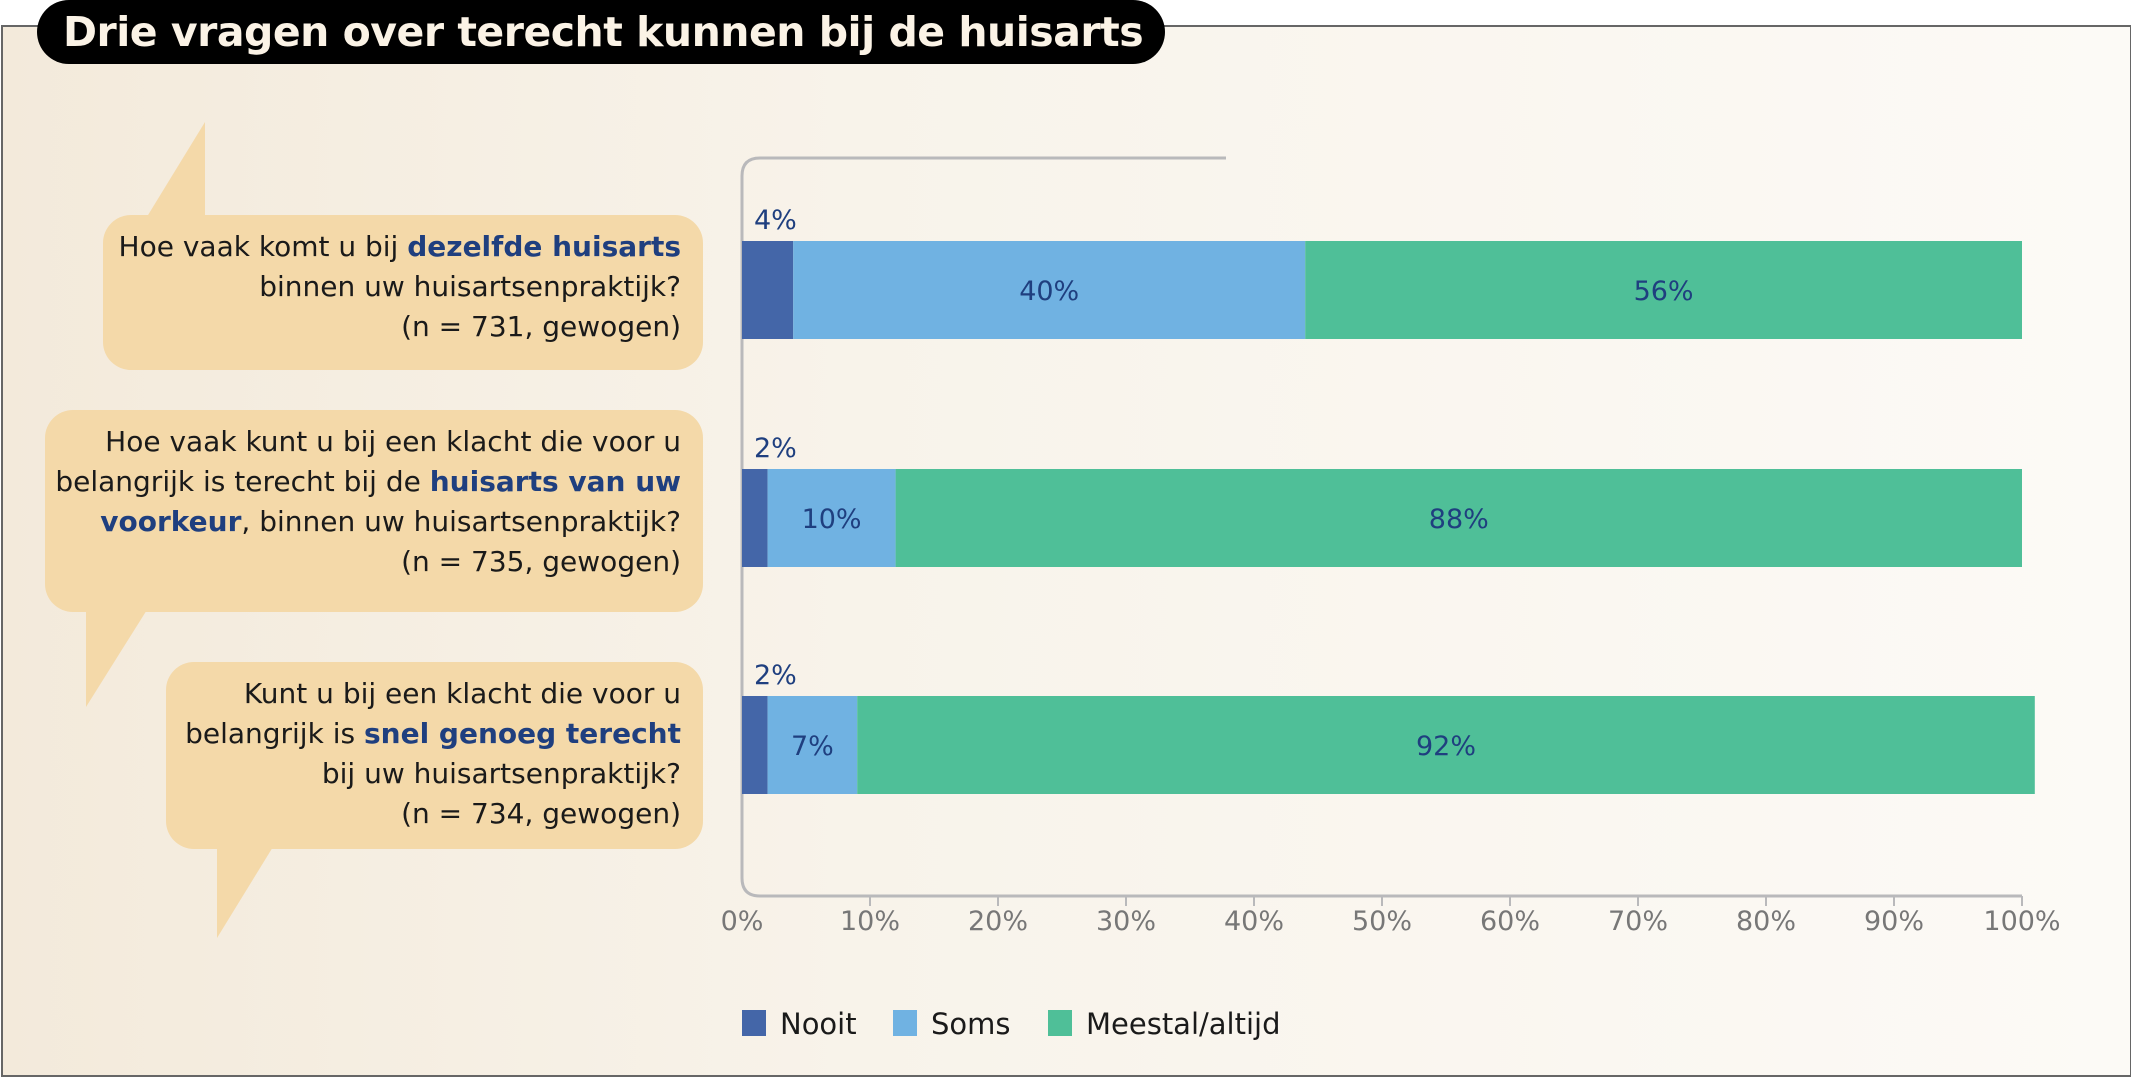 The width and height of the screenshot is (2131, 1077). I want to click on x-tick-label: 60%, so click(1510, 921).